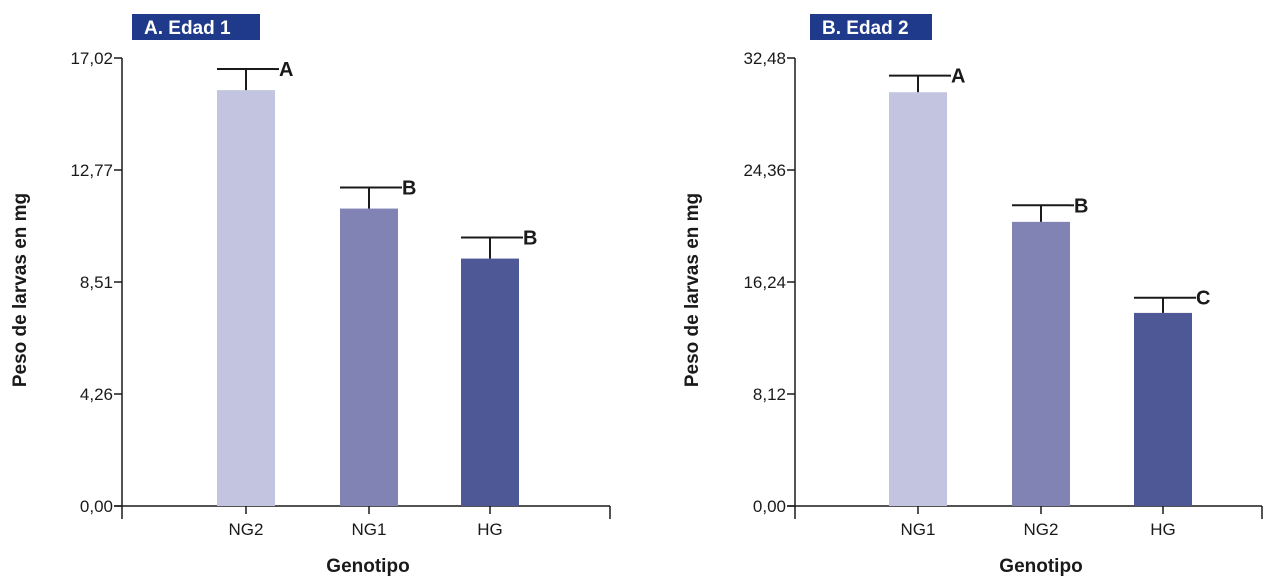 The width and height of the screenshot is (1274, 579). Describe the element at coordinates (769, 394) in the screenshot. I see `y-tick-label: 8,12` at that location.